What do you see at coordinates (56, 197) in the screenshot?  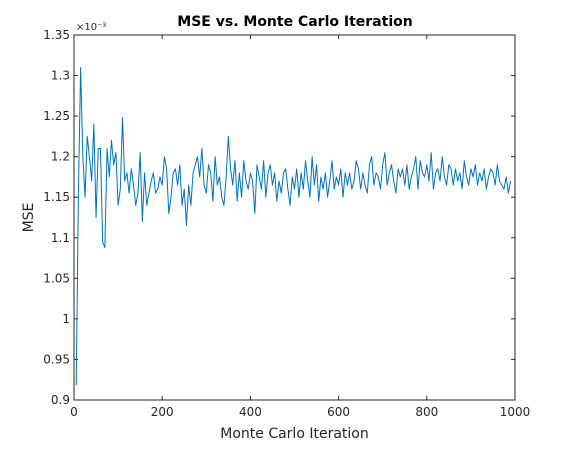 I see `y-tick-label: 1.15` at bounding box center [56, 197].